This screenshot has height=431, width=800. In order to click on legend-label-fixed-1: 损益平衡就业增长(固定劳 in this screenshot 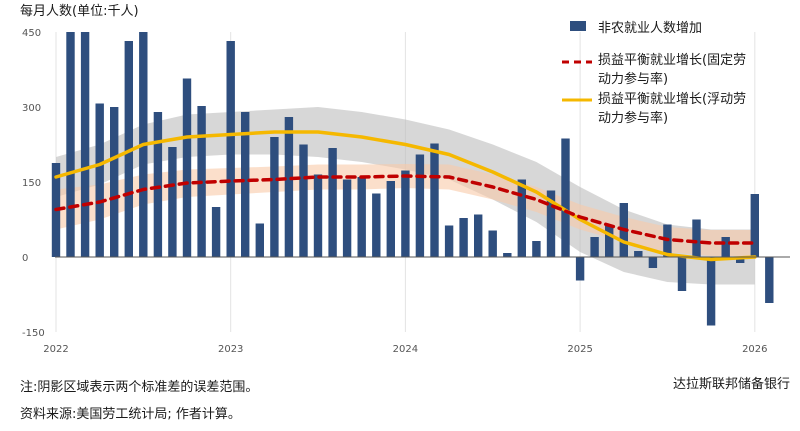, I will do `click(672, 60)`.